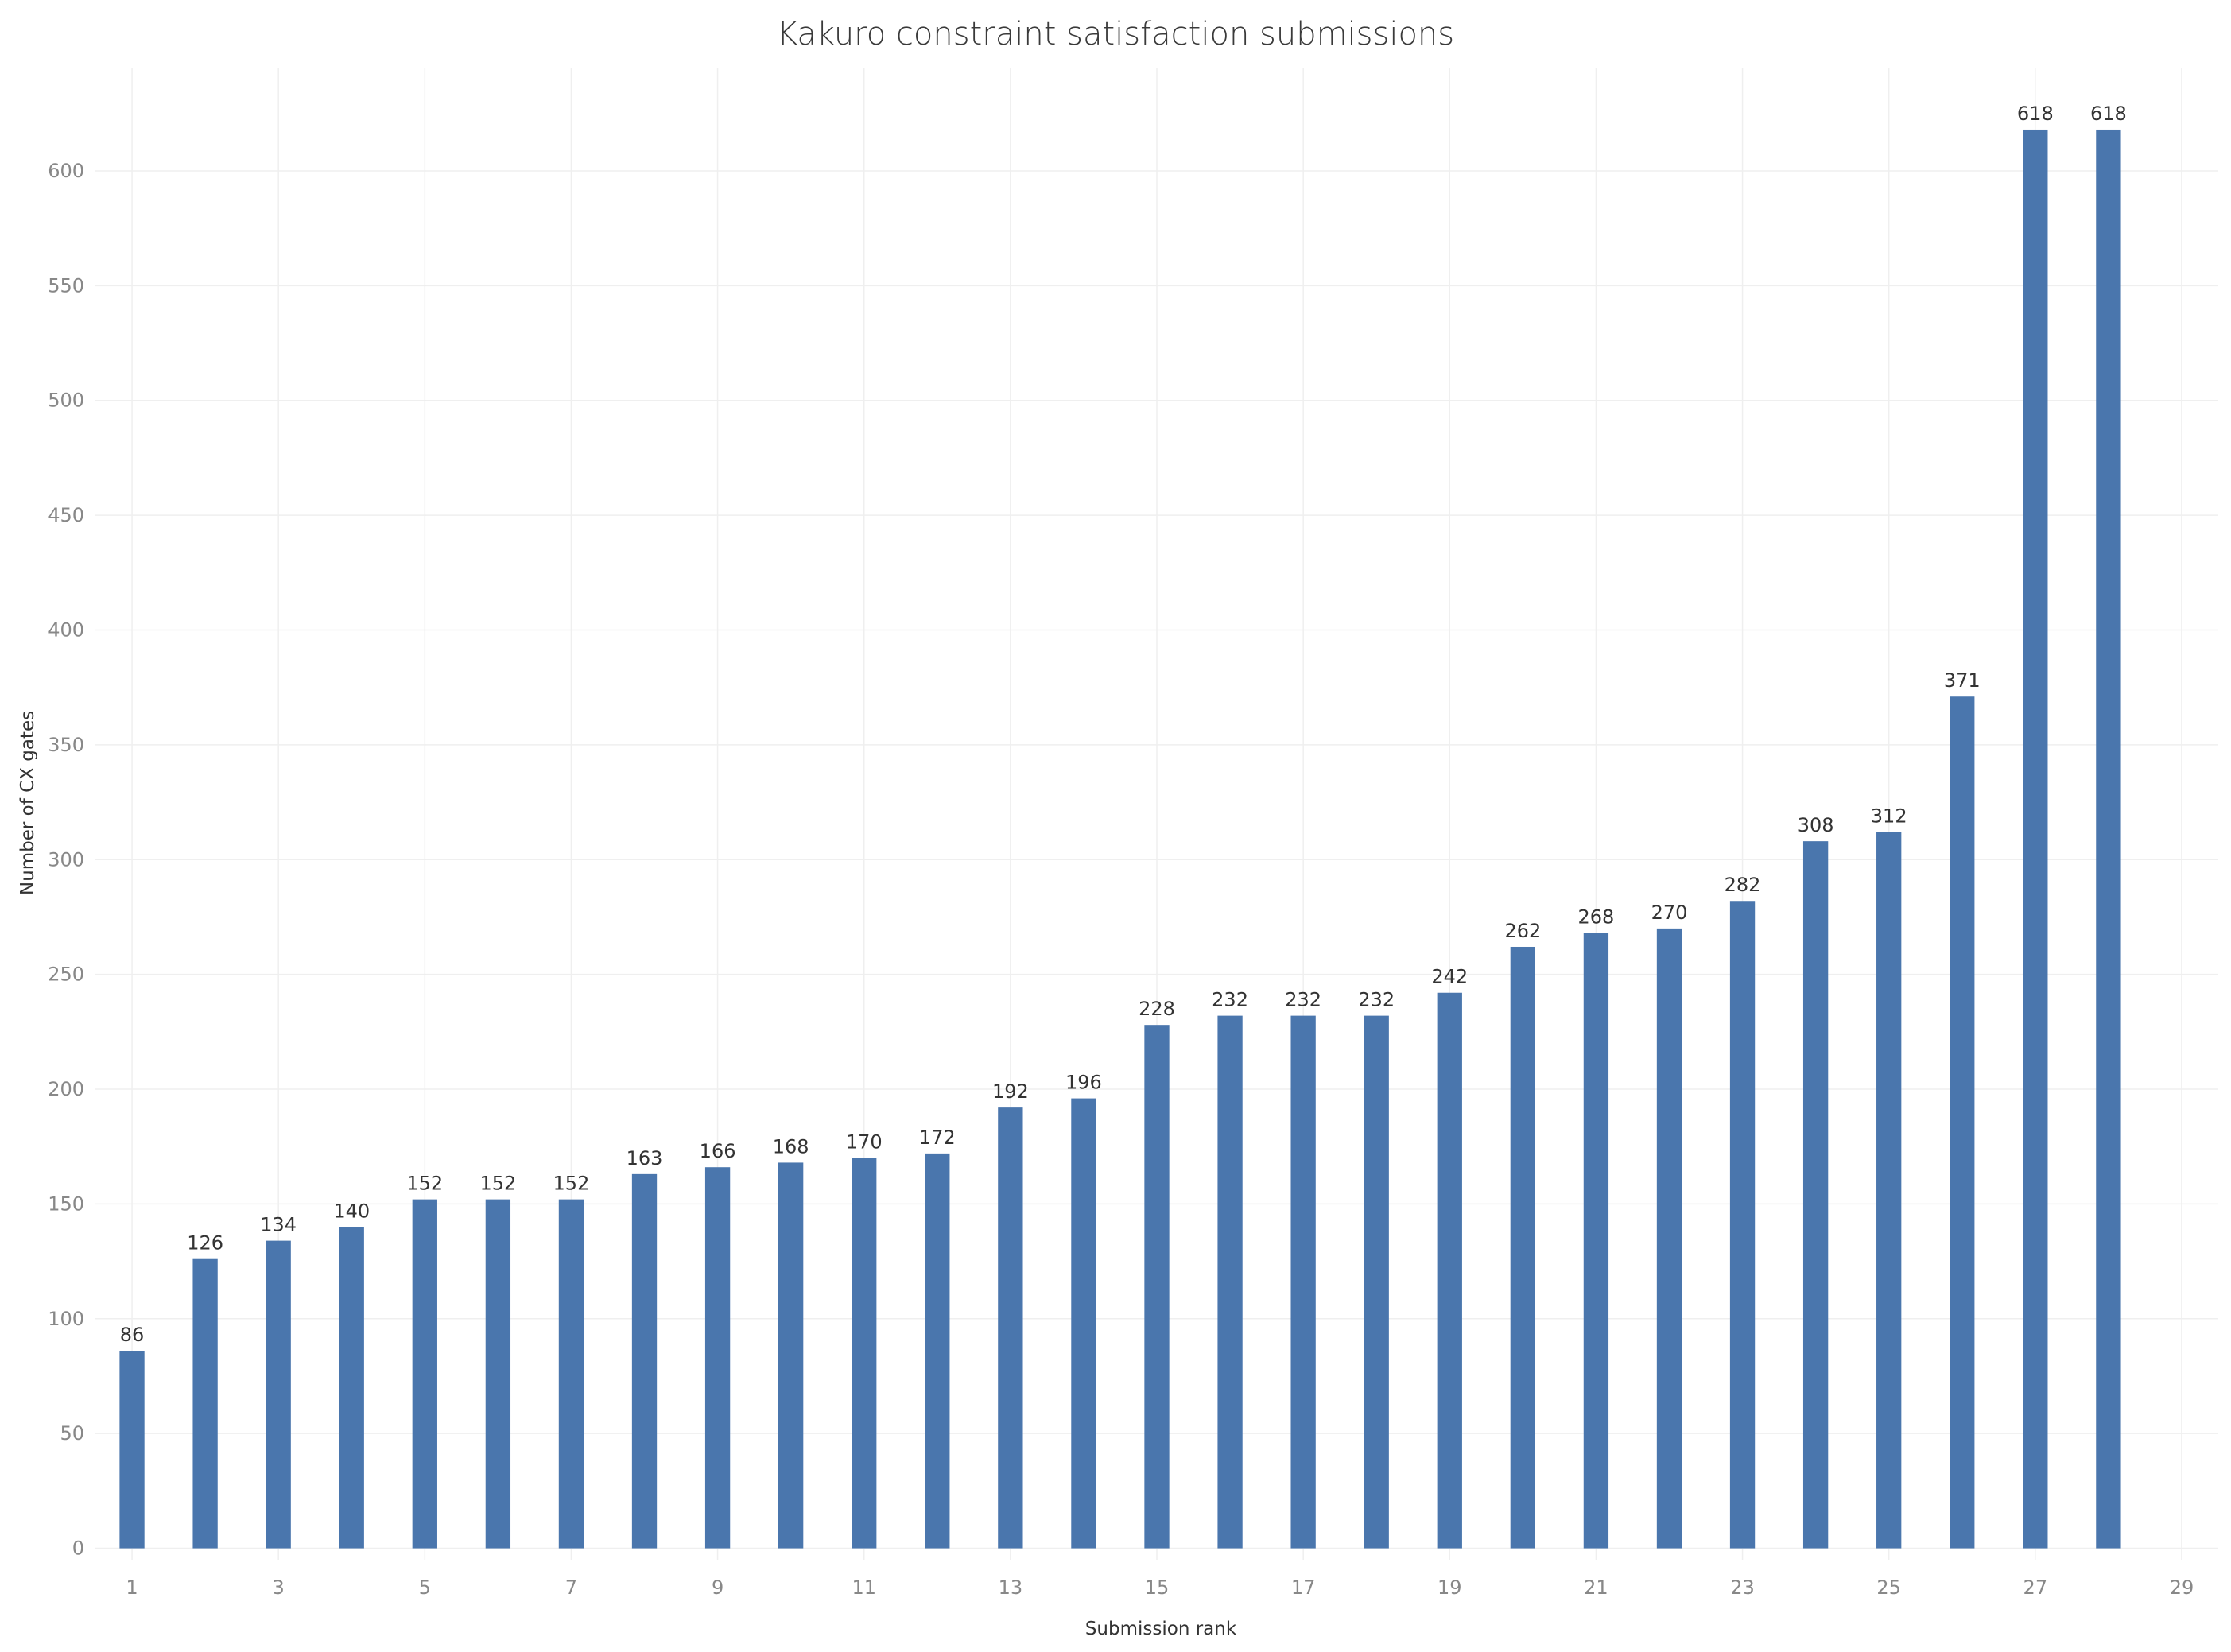 This screenshot has height=1652, width=2231. I want to click on data-label-rank-15: 228, so click(1157, 1009).